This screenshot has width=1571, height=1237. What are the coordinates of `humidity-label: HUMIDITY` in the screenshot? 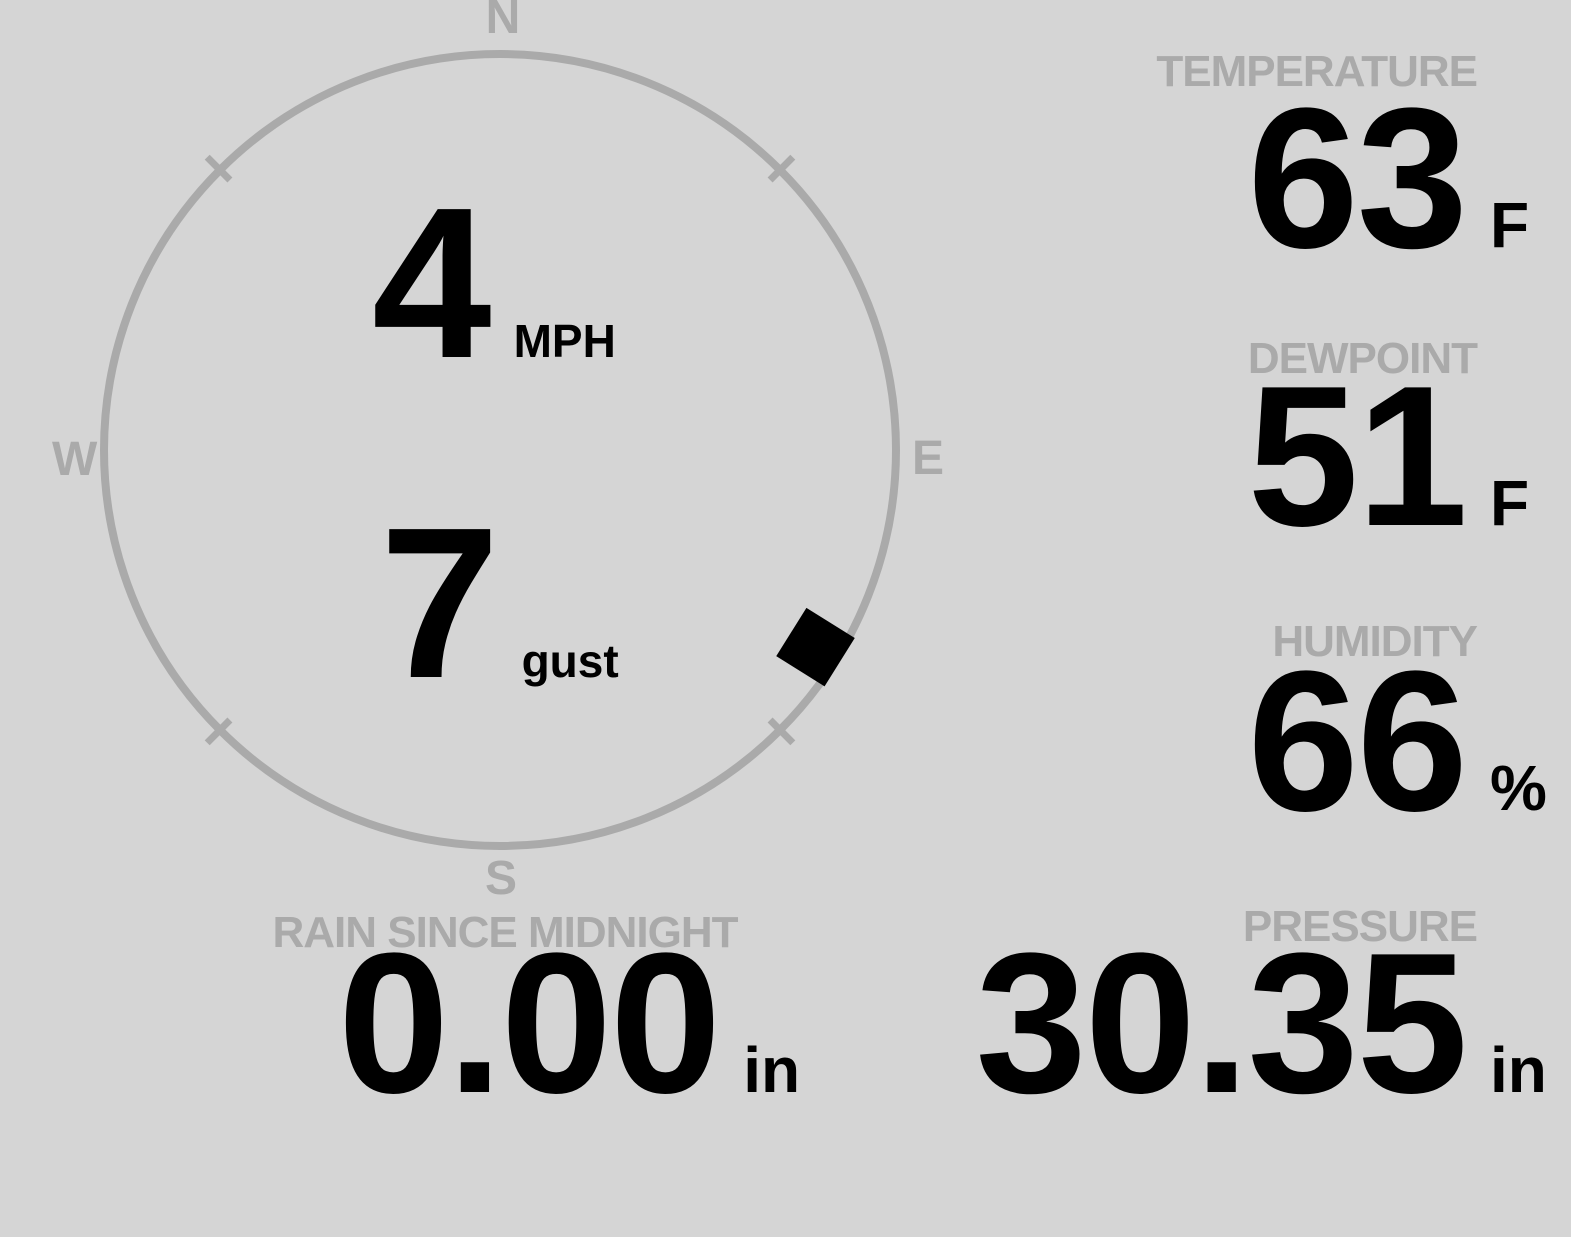 It's located at (1375, 641).